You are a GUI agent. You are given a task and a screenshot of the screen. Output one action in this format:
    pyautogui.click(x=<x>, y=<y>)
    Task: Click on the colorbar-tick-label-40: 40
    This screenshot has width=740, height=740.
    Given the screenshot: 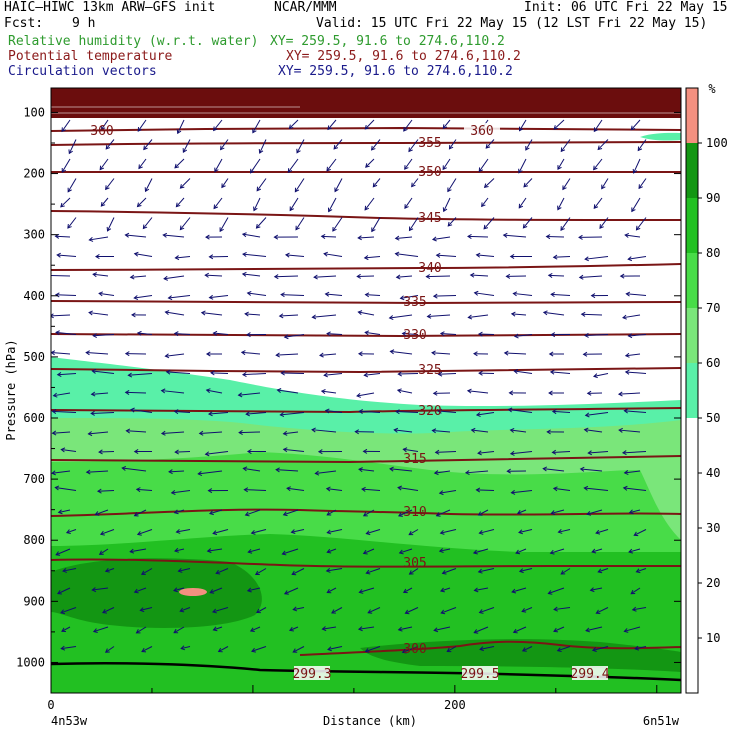 What is the action you would take?
    pyautogui.click(x=713, y=473)
    